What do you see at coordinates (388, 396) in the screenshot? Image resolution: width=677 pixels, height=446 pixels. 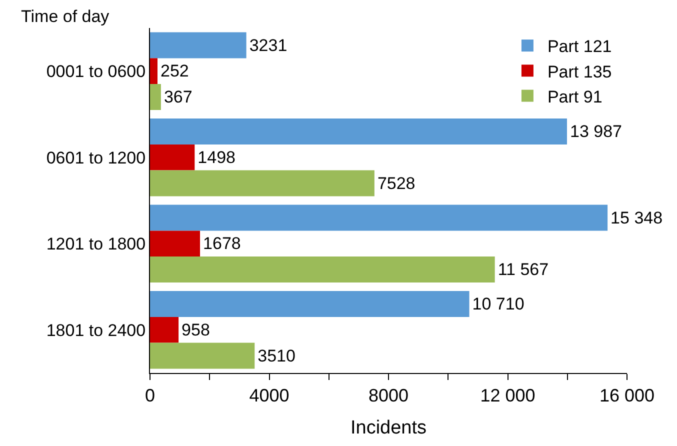 I see `x-tick-label: 8000` at bounding box center [388, 396].